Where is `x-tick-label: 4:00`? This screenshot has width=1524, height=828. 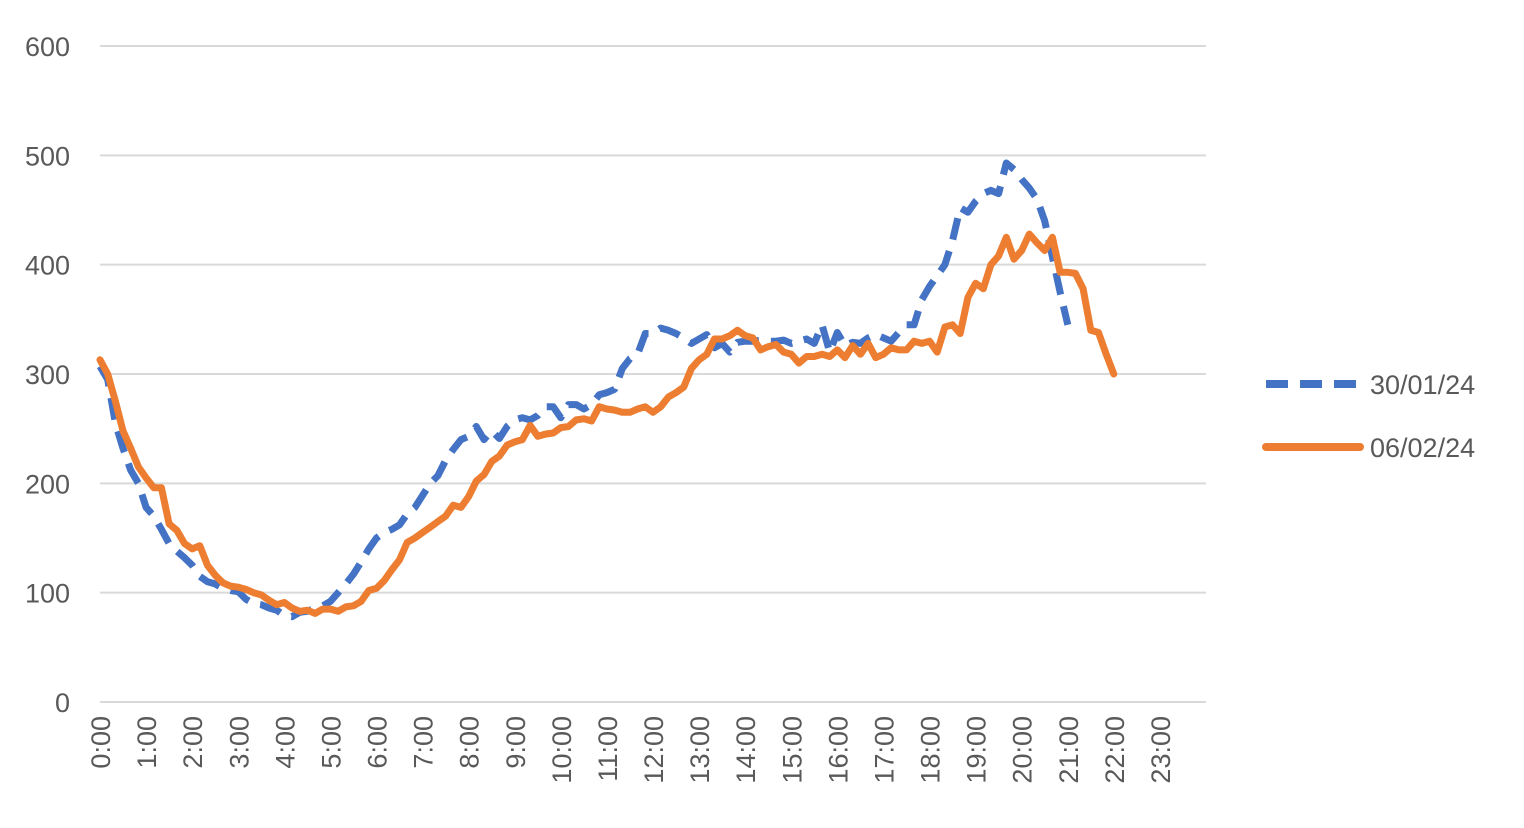
x-tick-label: 4:00 is located at coordinates (285, 742).